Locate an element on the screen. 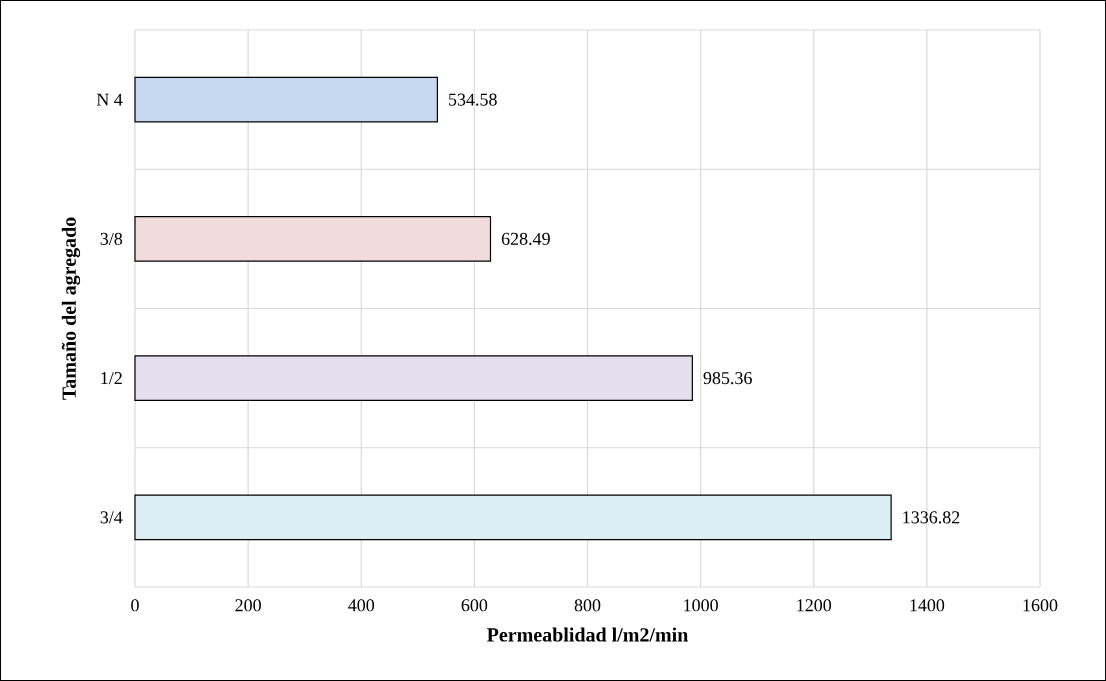 The width and height of the screenshot is (1106, 681). data-label: 985.36 is located at coordinates (727, 378).